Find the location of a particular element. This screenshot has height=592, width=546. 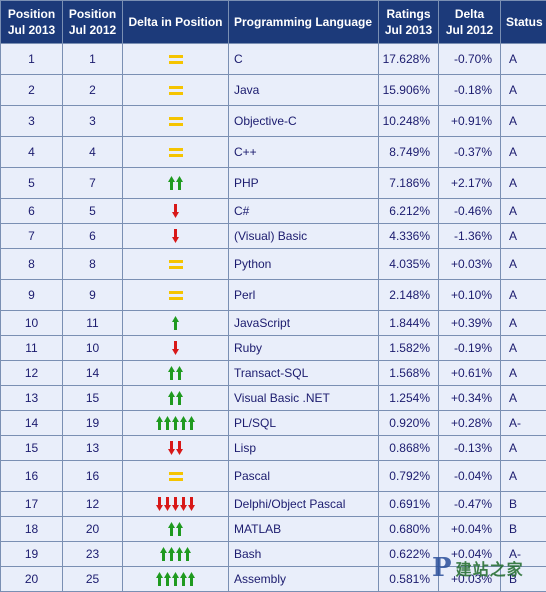

language-cell: Perl is located at coordinates (304, 295).